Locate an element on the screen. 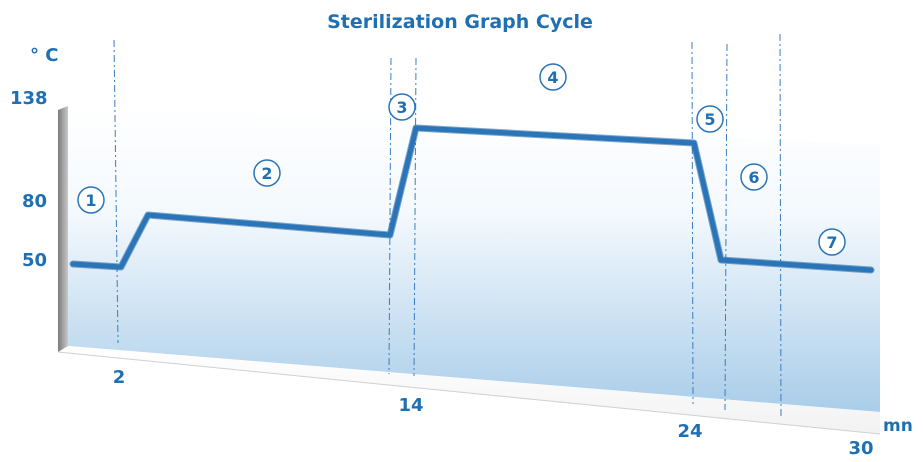 This screenshot has height=462, width=923. x-tick-label: 2 is located at coordinates (119, 377).